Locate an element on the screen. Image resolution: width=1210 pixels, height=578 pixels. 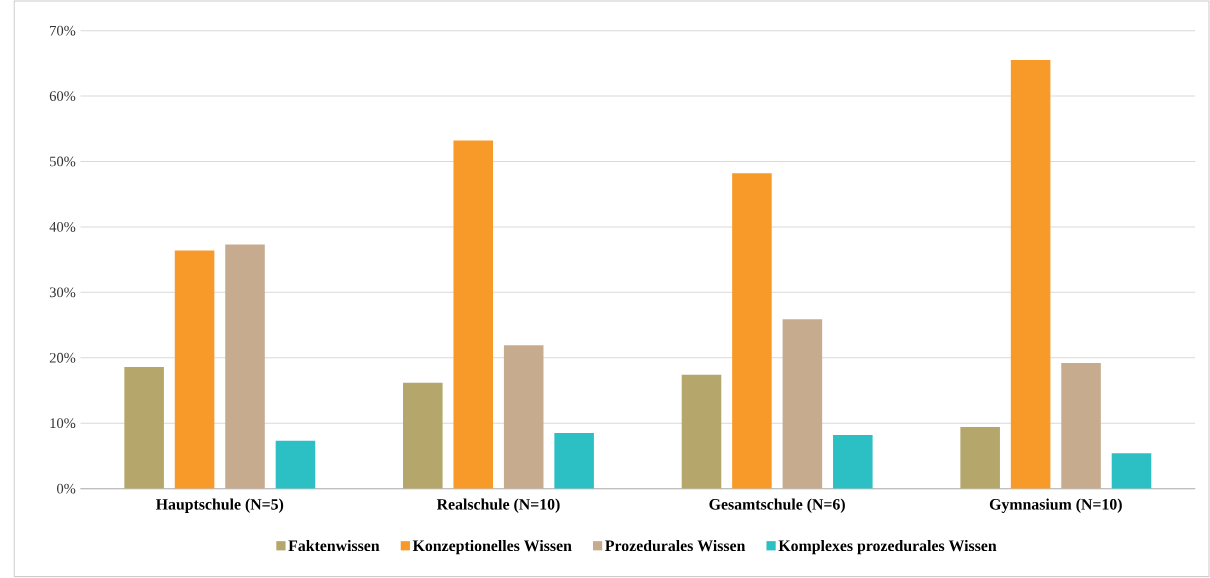
x-tick-label: Gymnasium (N=10) is located at coordinates (1055, 506).